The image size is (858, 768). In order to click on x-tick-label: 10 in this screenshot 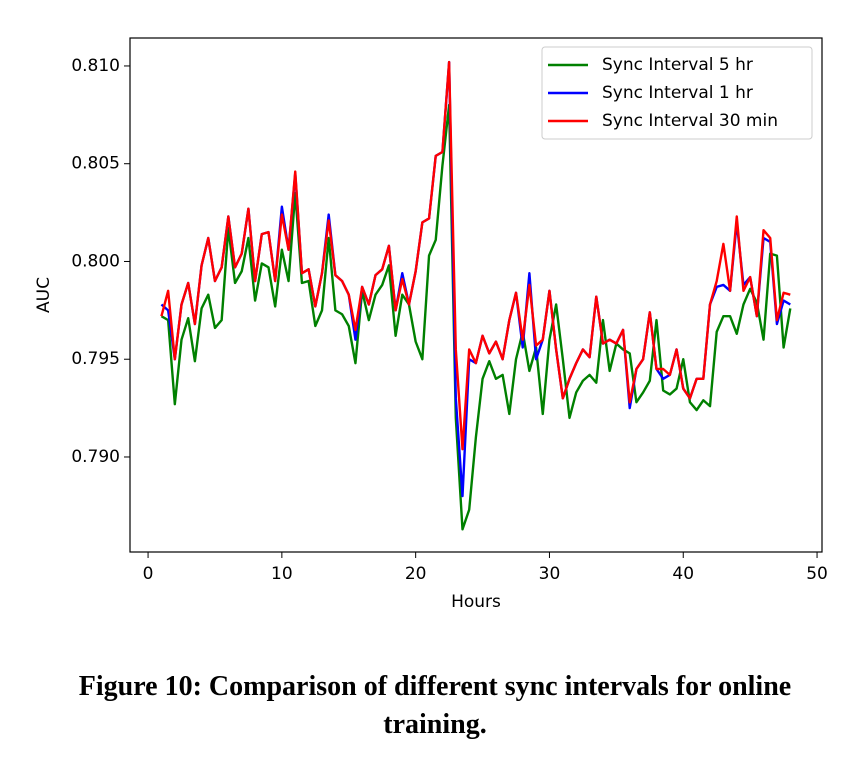, I will do `click(282, 574)`.